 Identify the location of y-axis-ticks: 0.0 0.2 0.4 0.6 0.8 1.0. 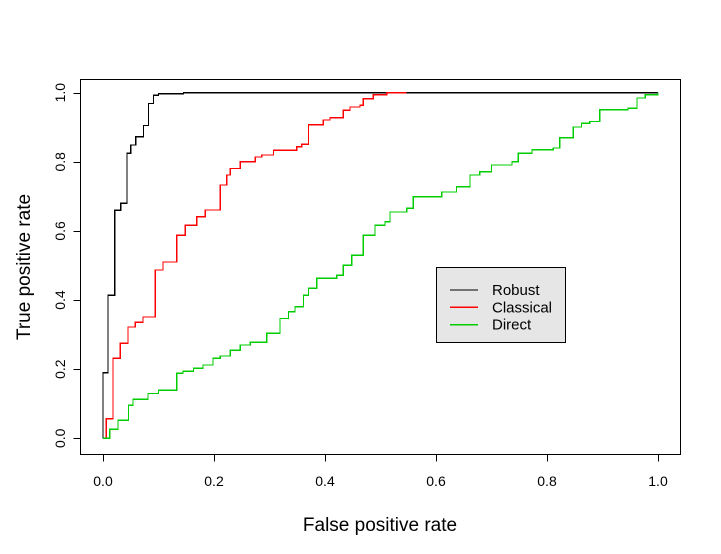
(66, 265).